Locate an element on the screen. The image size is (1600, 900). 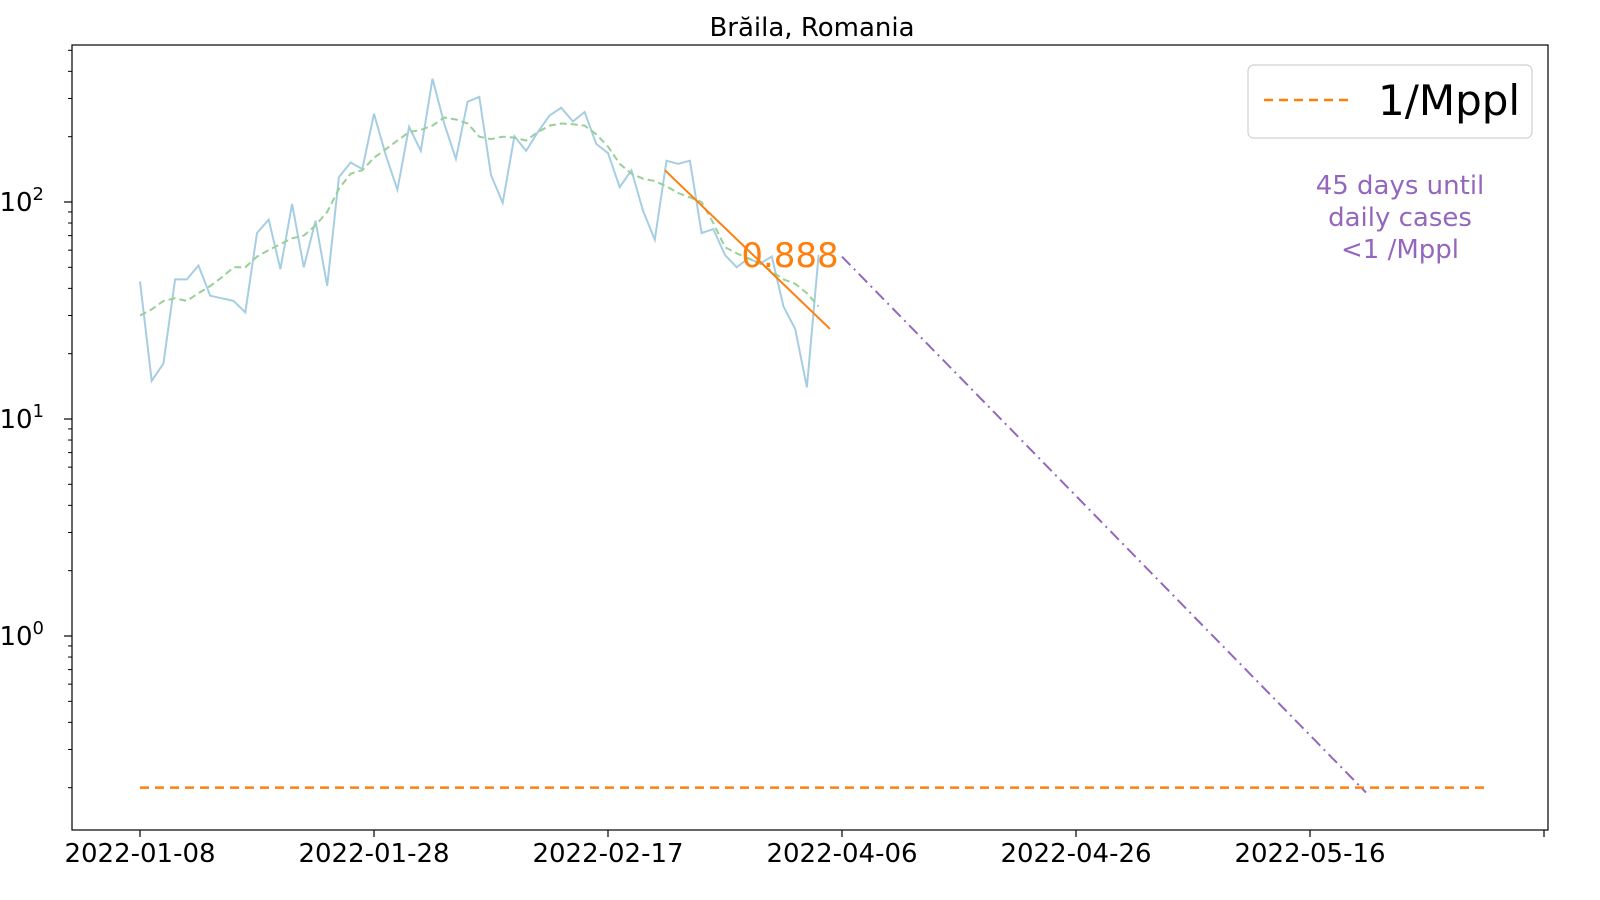
y-tick-label: 10¹ is located at coordinates (22, 418).